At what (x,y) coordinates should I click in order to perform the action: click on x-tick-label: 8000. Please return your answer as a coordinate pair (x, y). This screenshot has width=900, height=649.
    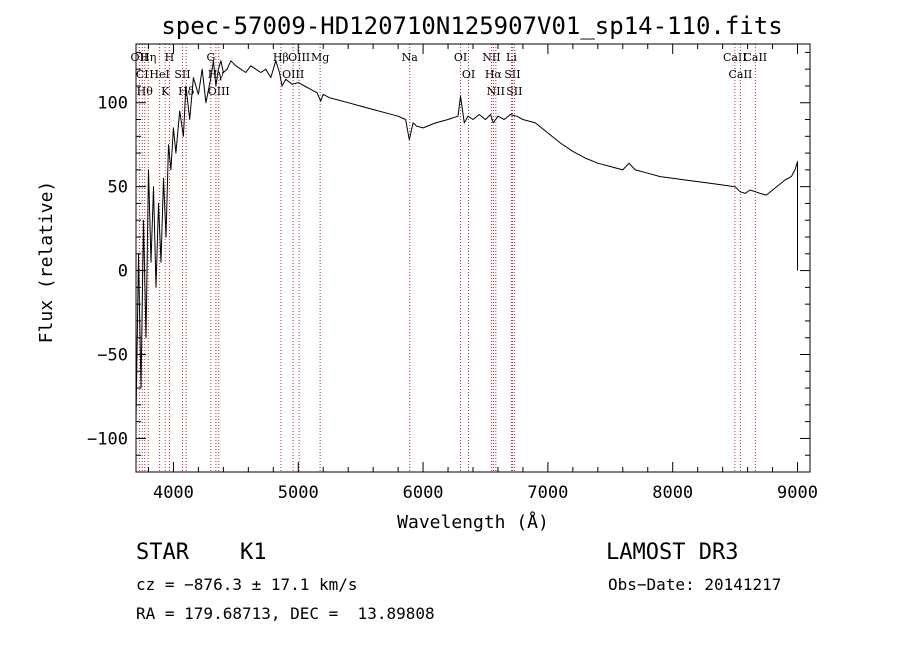
    Looking at the image, I should click on (672, 493).